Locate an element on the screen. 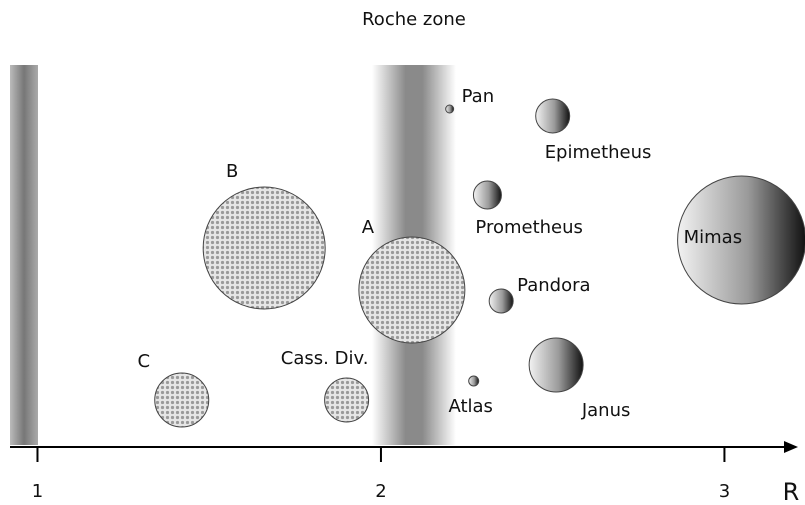 The image size is (805, 505). ring-label: Cass. Div. is located at coordinates (325, 358).